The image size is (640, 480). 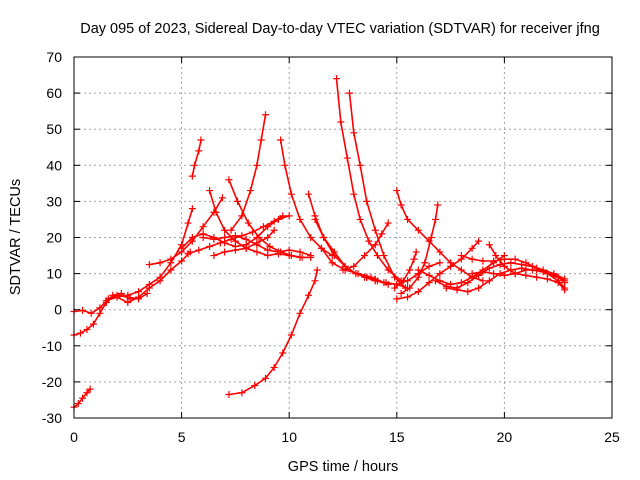 I want to click on y-tick-label: 20, so click(x=54, y=238).